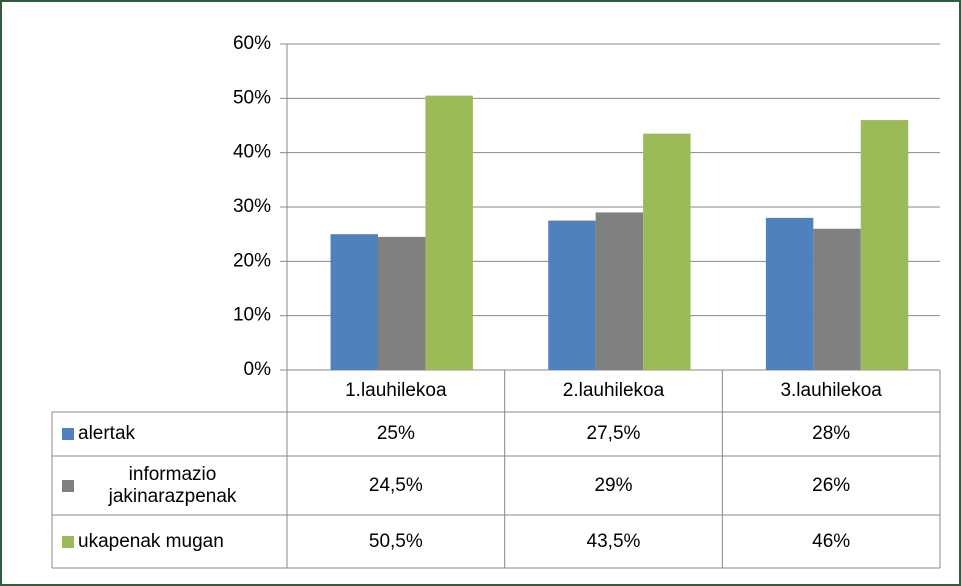  Describe the element at coordinates (395, 485) in the screenshot. I see `value-label: 24,5%` at that location.